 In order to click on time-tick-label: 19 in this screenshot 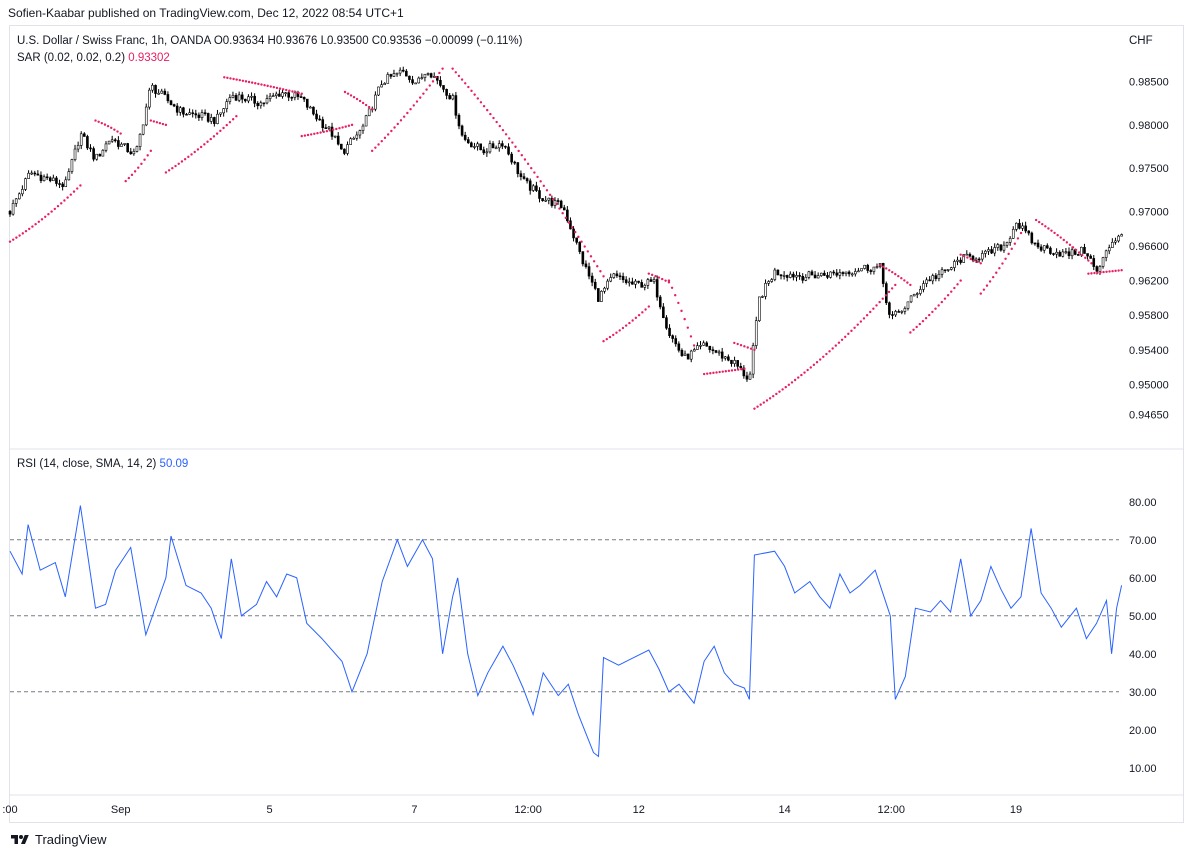, I will do `click(1016, 810)`.